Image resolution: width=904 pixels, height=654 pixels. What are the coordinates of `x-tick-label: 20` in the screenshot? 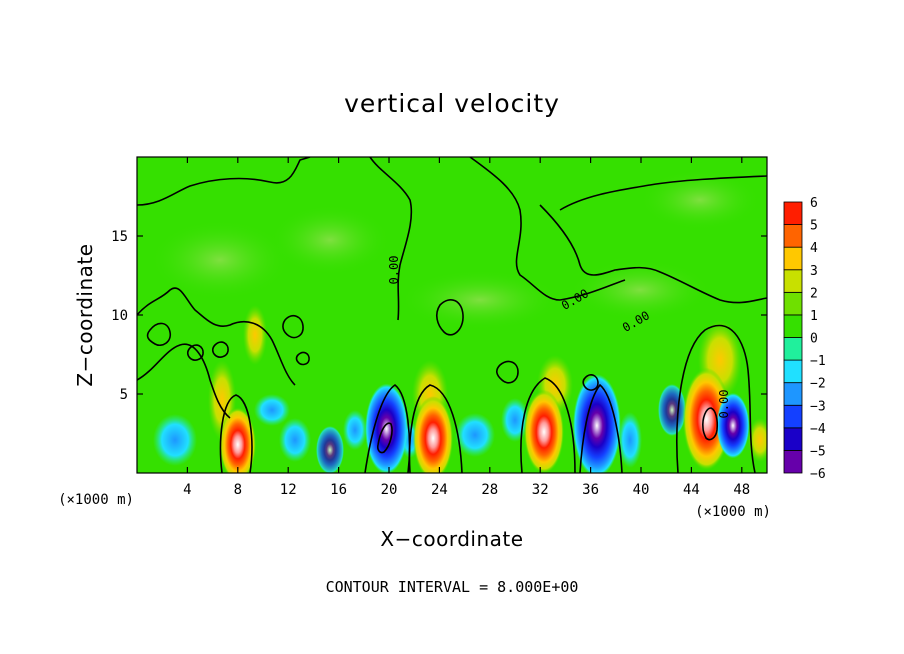 It's located at (389, 490).